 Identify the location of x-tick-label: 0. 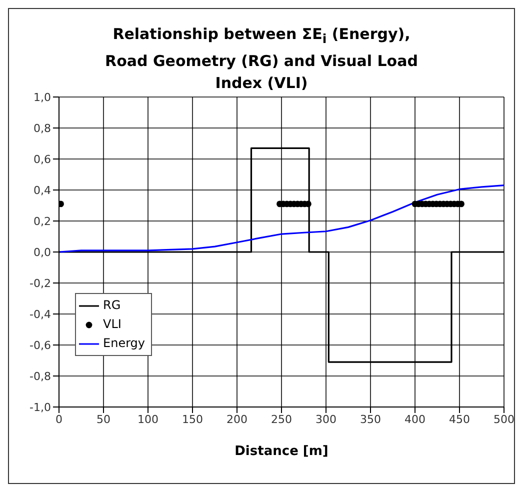
(59, 419).